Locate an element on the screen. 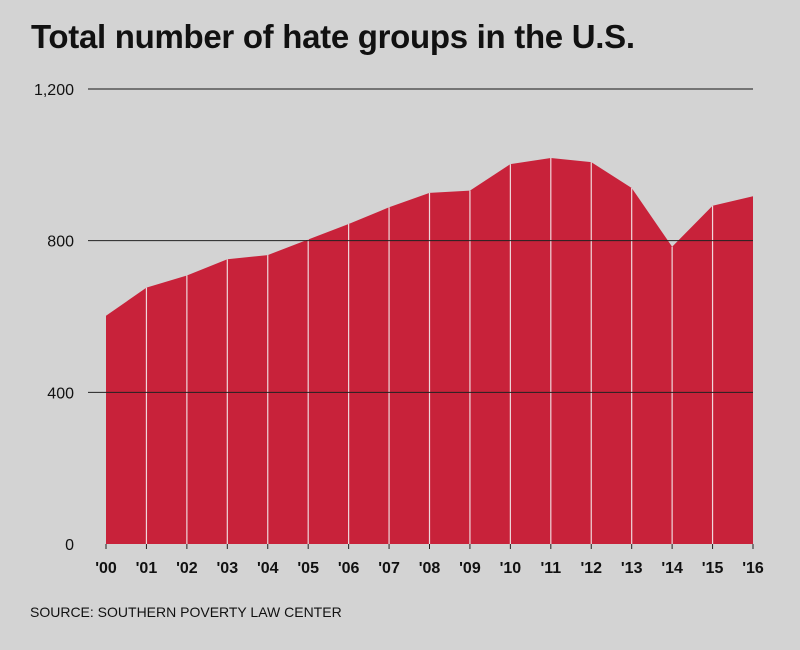 The height and width of the screenshot is (650, 800). x-tick-label: '07 is located at coordinates (389, 568).